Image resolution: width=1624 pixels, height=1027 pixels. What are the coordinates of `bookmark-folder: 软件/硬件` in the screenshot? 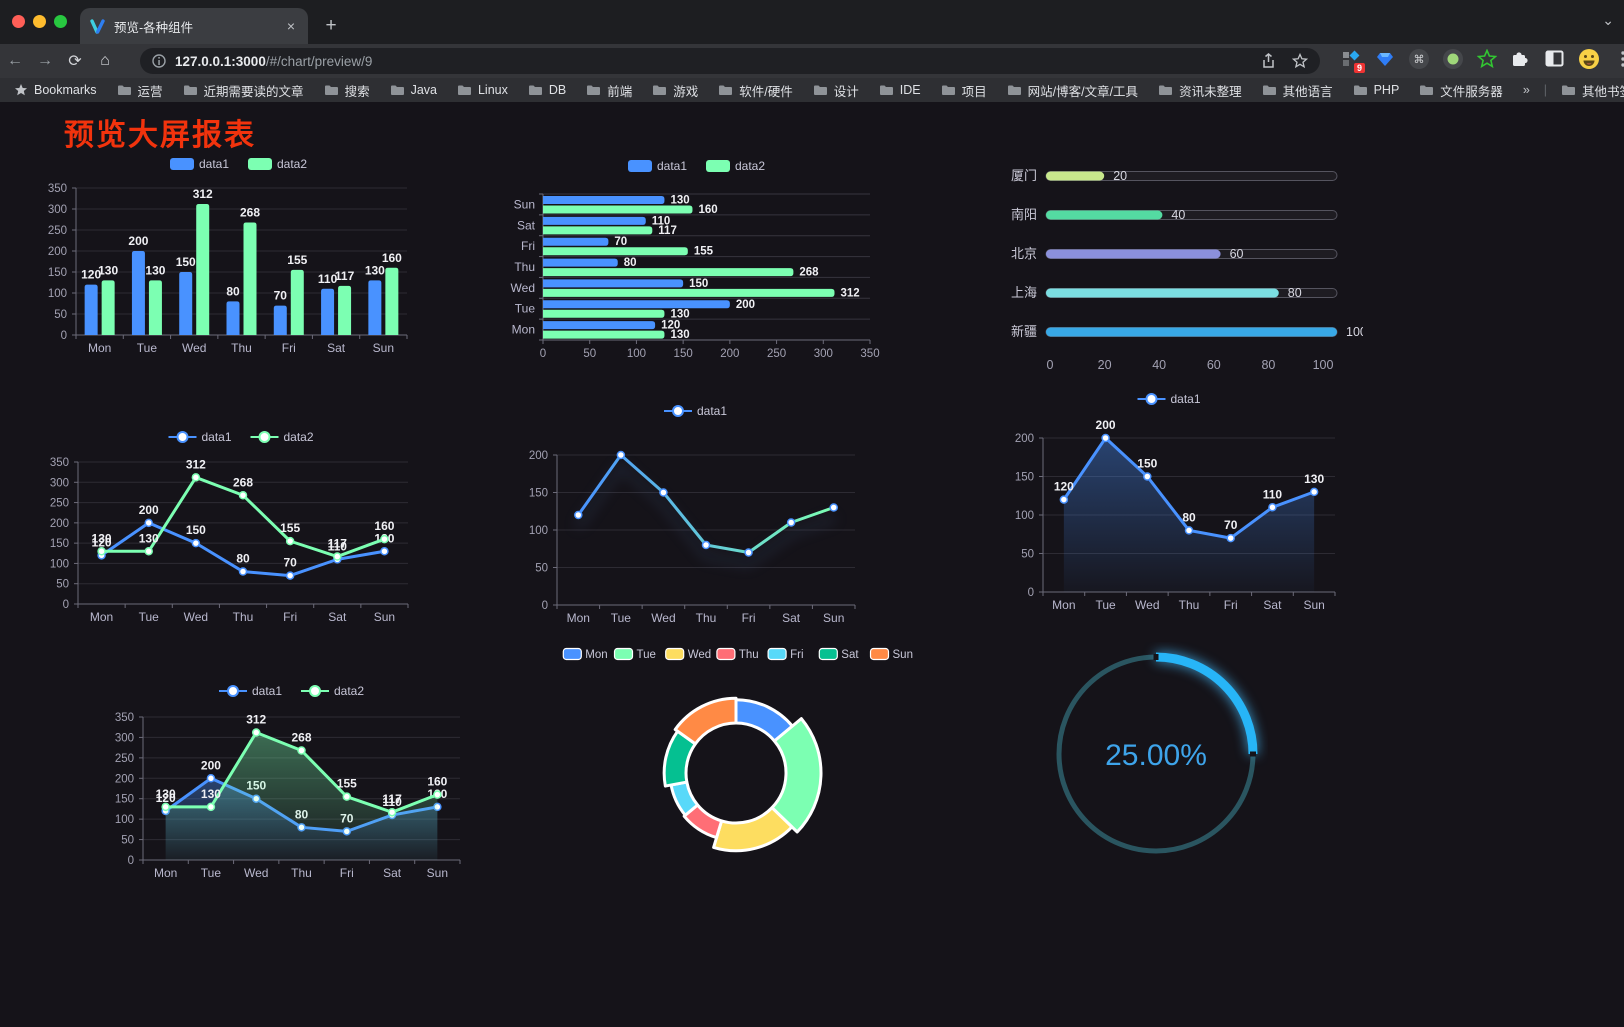 It's located at (755, 90).